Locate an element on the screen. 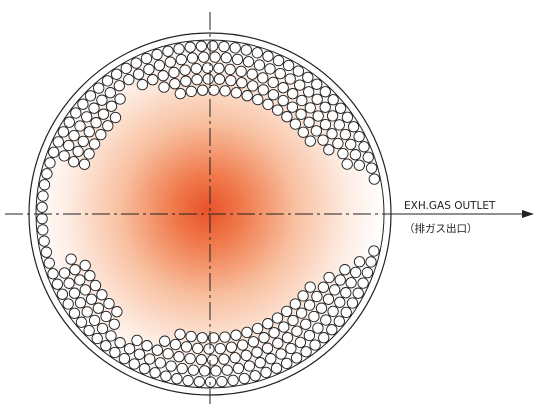  outlet-arrowhead is located at coordinates (528, 214).